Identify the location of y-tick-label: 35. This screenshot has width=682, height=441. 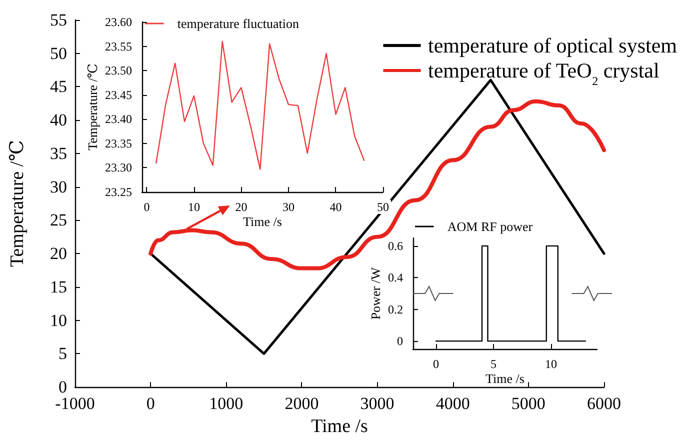
(58, 153).